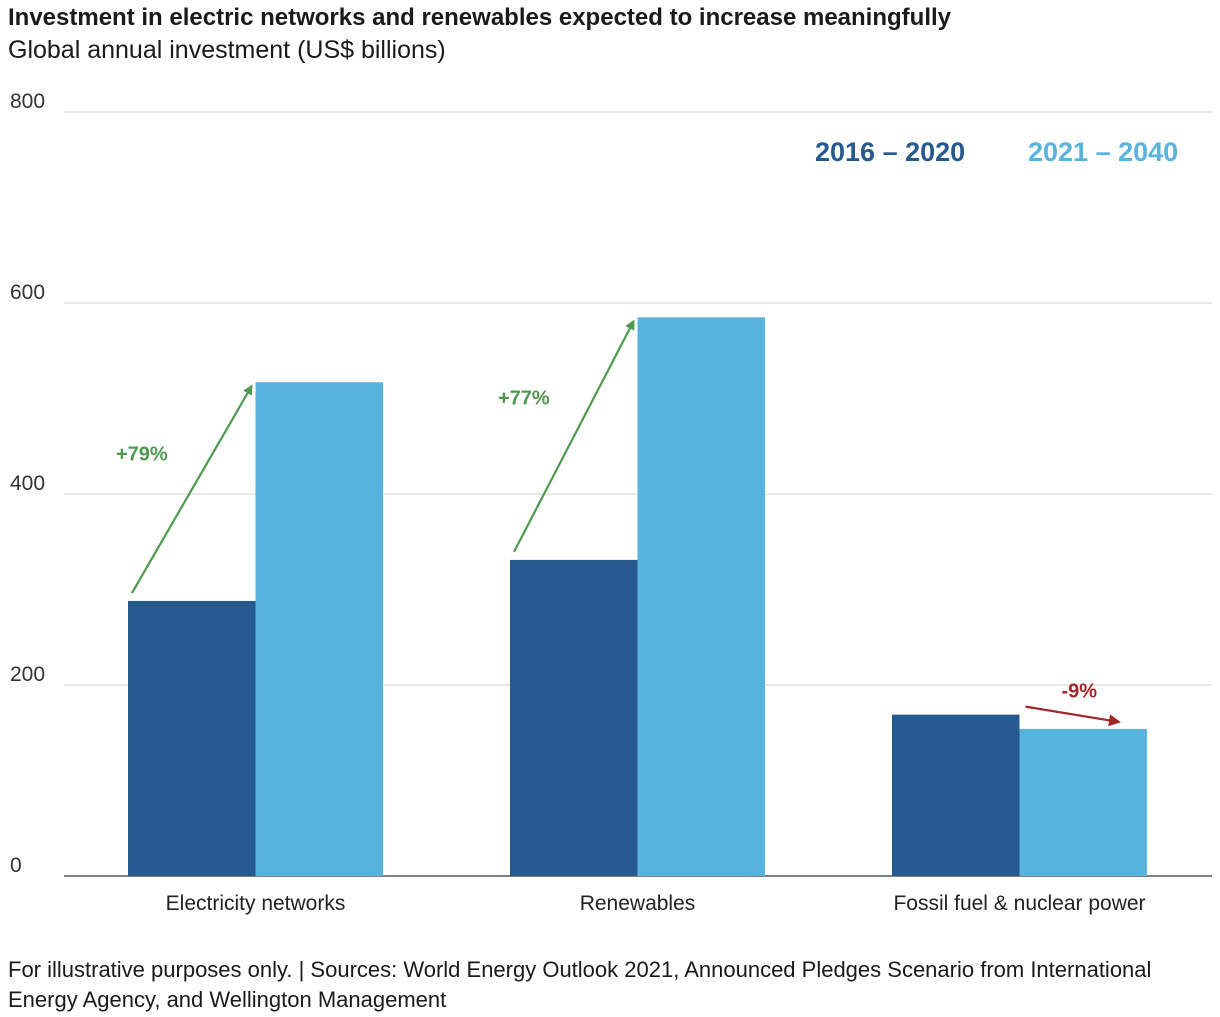 This screenshot has height=1017, width=1220. What do you see at coordinates (227, 50) in the screenshot?
I see `chart-subtitle: Global annual investment (US$ billions)` at bounding box center [227, 50].